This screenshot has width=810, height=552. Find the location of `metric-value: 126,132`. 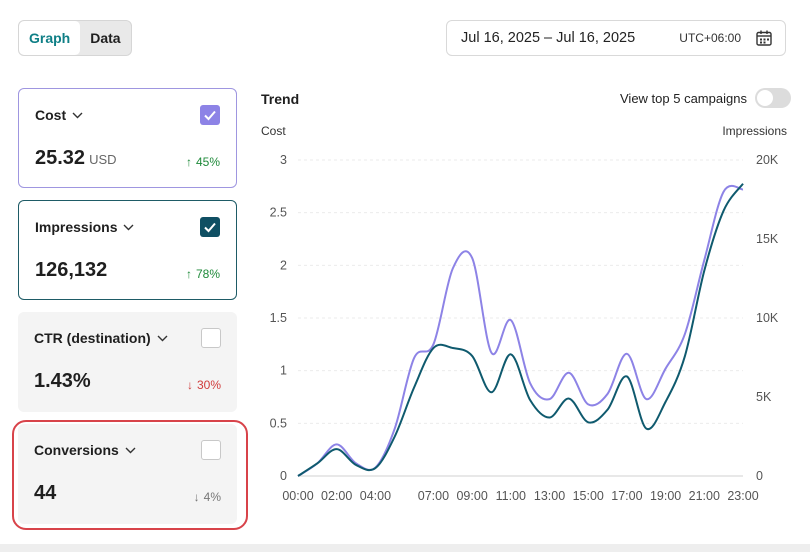

metric-value: 126,132 is located at coordinates (71, 270).